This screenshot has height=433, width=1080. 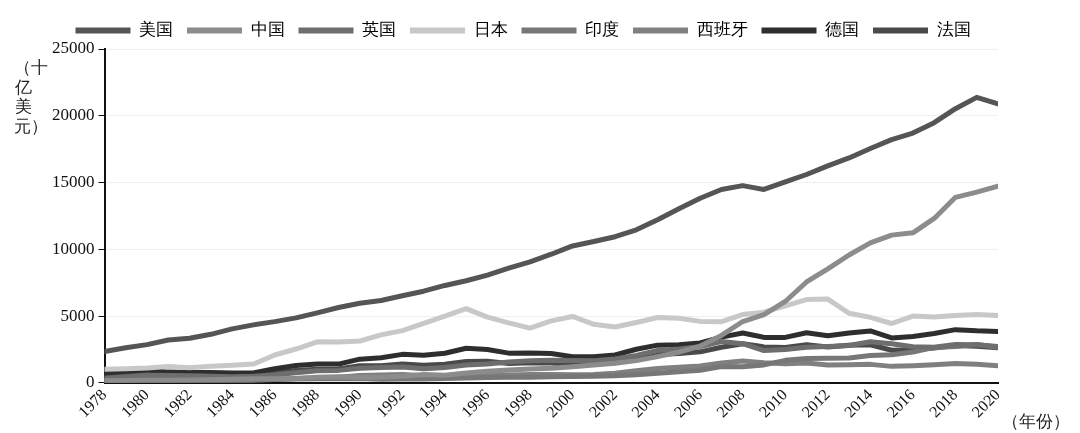 I want to click on x-axis-title: （年份）, so click(x=1036, y=422).